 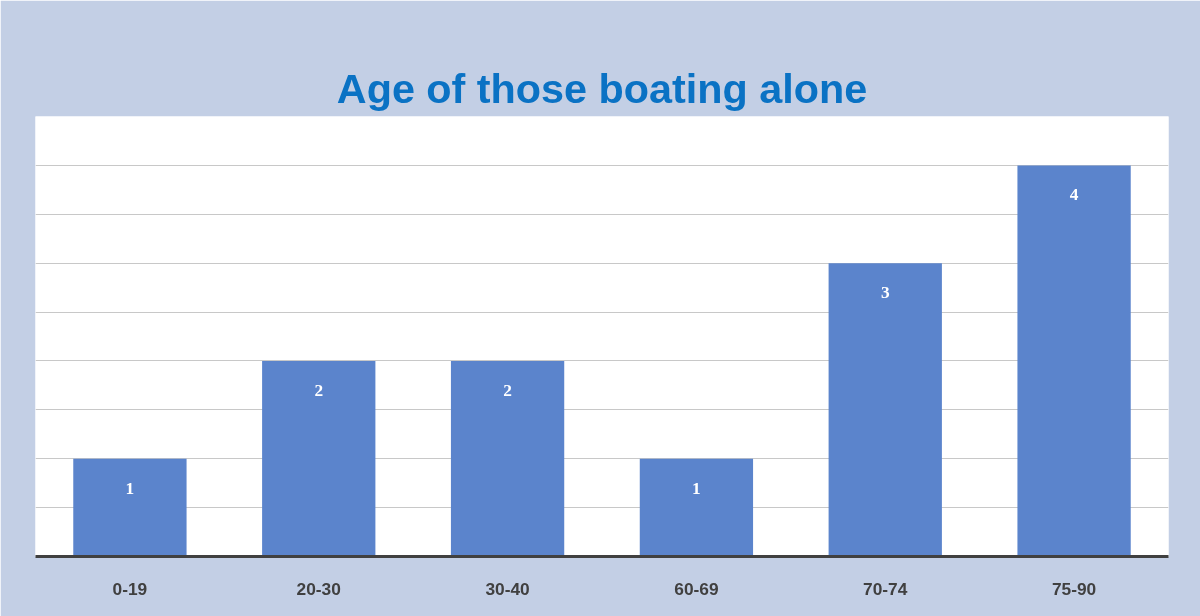 What do you see at coordinates (1074, 195) in the screenshot?
I see `data-label: 4` at bounding box center [1074, 195].